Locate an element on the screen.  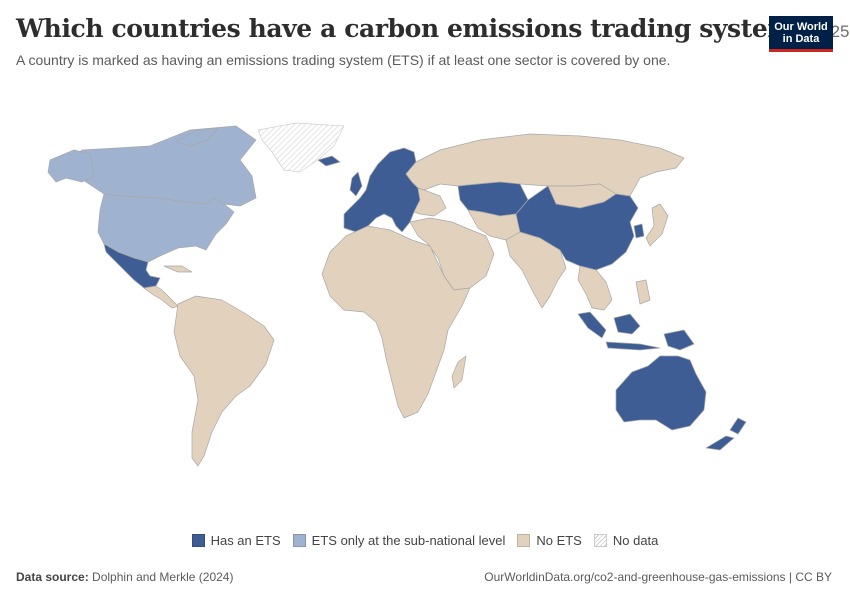
region-cuba is located at coordinates (178, 269).